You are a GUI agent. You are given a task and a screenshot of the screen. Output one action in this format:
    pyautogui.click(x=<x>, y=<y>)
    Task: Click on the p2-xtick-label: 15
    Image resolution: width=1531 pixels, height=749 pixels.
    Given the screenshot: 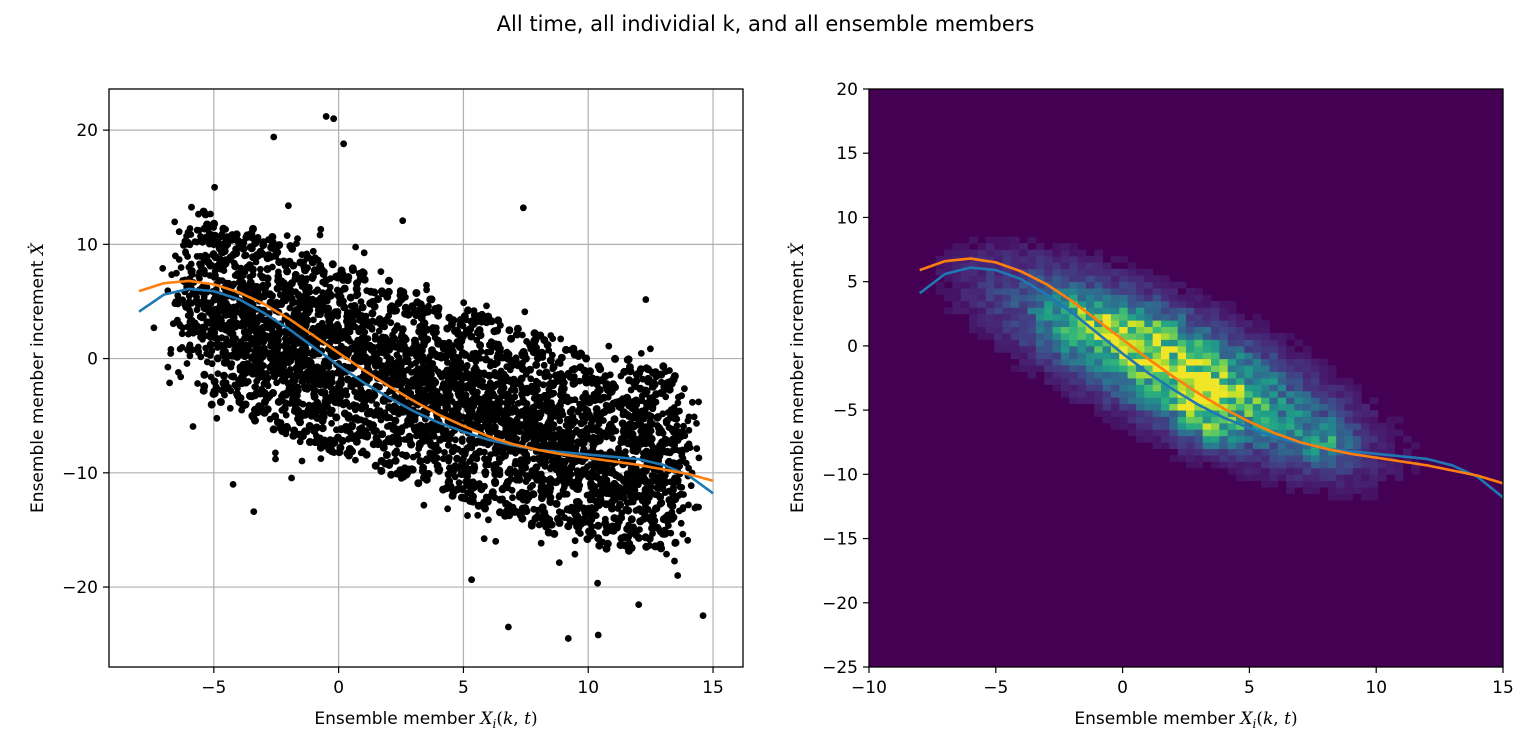 What is the action you would take?
    pyautogui.click(x=1503, y=688)
    